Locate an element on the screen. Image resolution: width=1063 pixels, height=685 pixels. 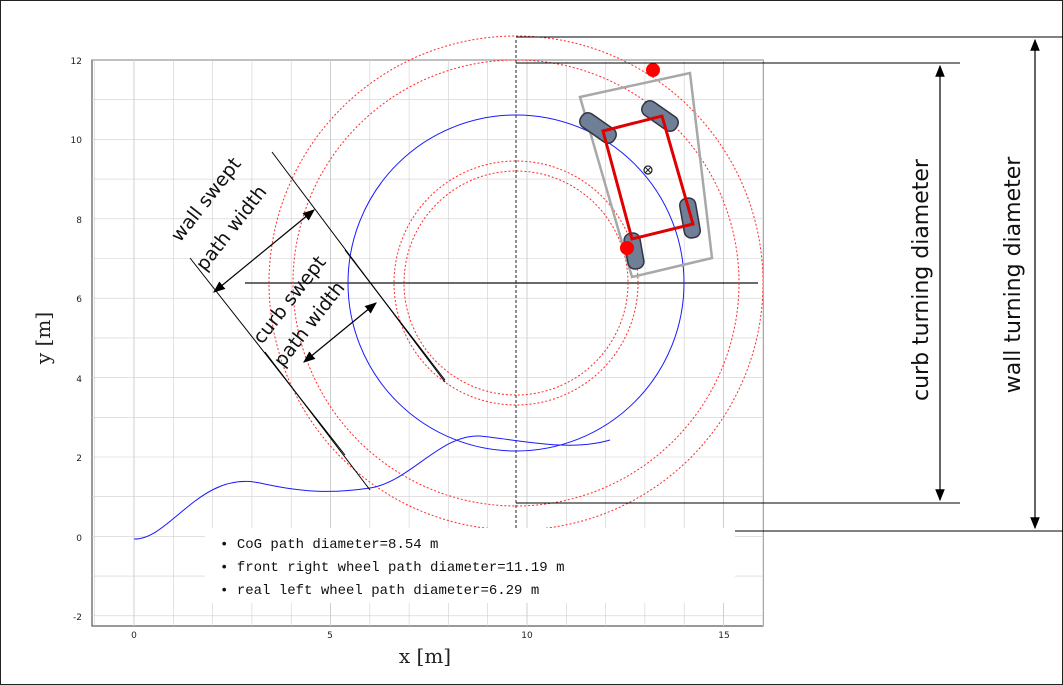
curb-swept-inner-line is located at coordinates (395, 315).